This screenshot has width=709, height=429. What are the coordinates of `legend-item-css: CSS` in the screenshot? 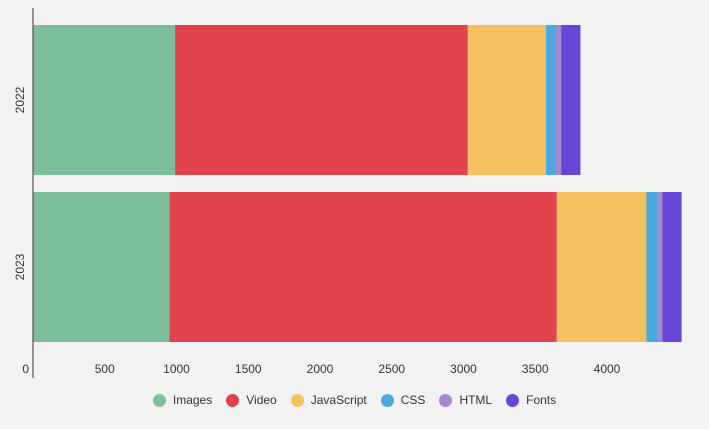 It's located at (403, 400).